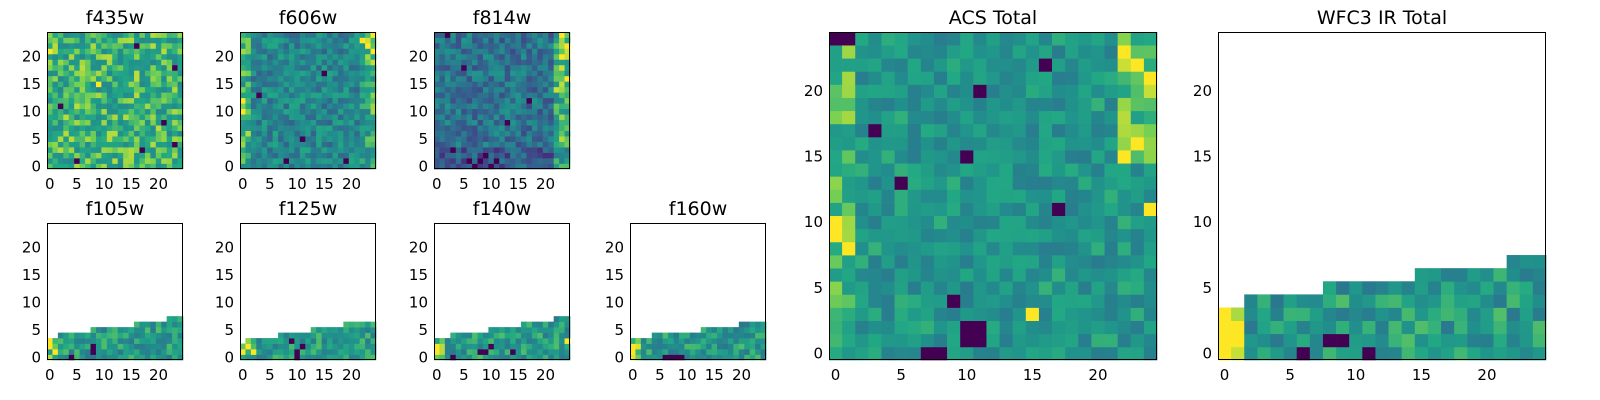 This screenshot has width=1600, height=400. Describe the element at coordinates (115, 338) in the screenshot. I see `heatmap-cells` at that location.